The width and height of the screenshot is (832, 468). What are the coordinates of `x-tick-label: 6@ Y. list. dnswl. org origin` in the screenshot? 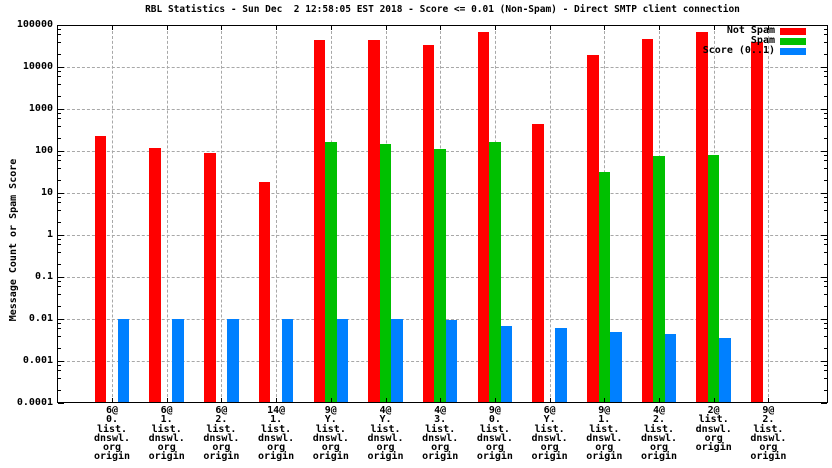 It's located at (550, 433).